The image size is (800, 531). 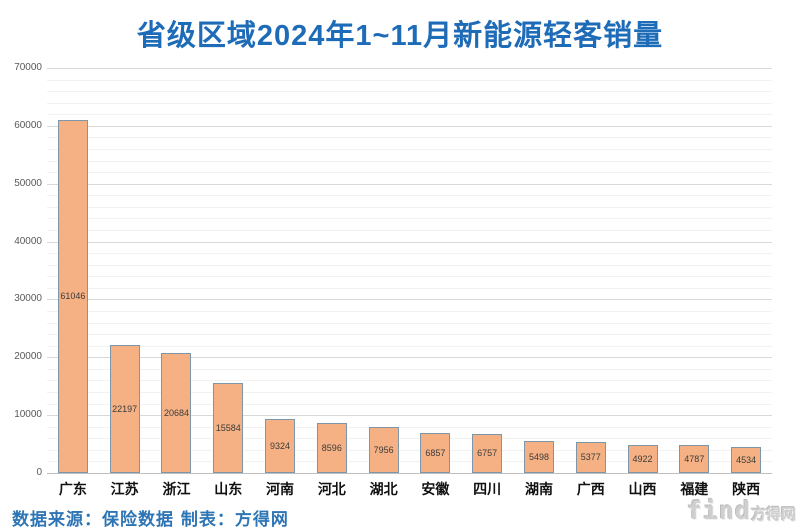 I want to click on x-category-label: 广东, so click(x=72, y=489).